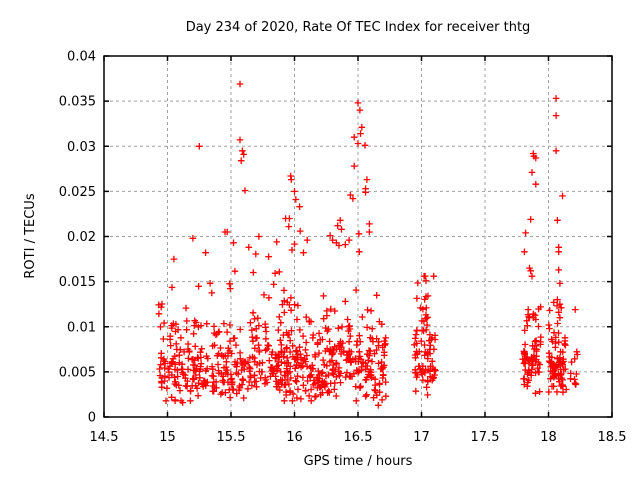  I want to click on x-tick-label: 16, so click(294, 437).